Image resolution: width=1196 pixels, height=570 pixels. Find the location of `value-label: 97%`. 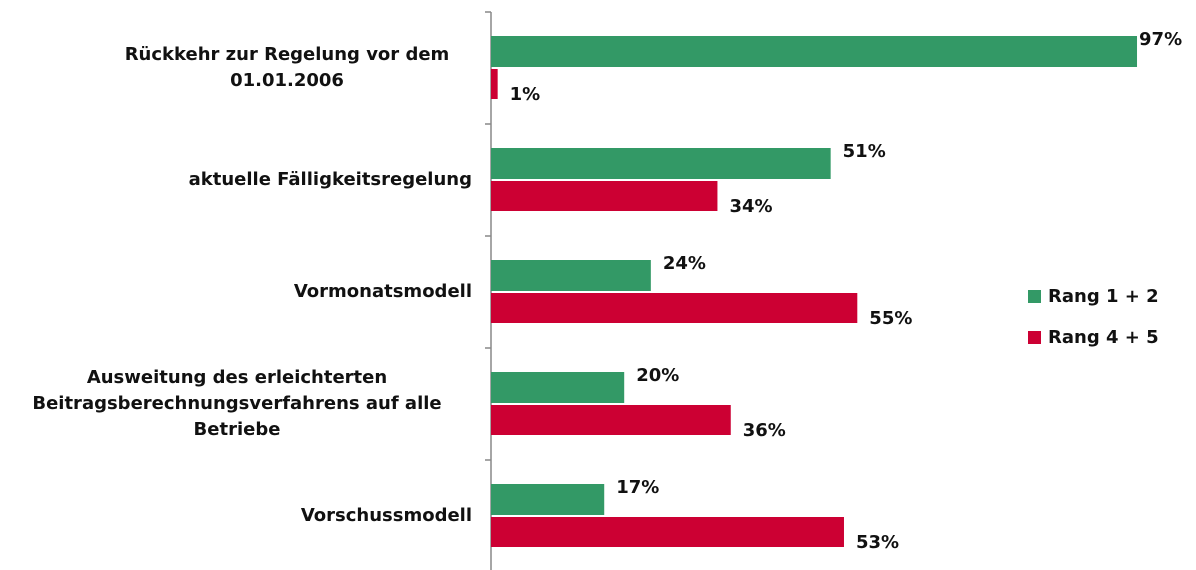

value-label: 97% is located at coordinates (1160, 39).